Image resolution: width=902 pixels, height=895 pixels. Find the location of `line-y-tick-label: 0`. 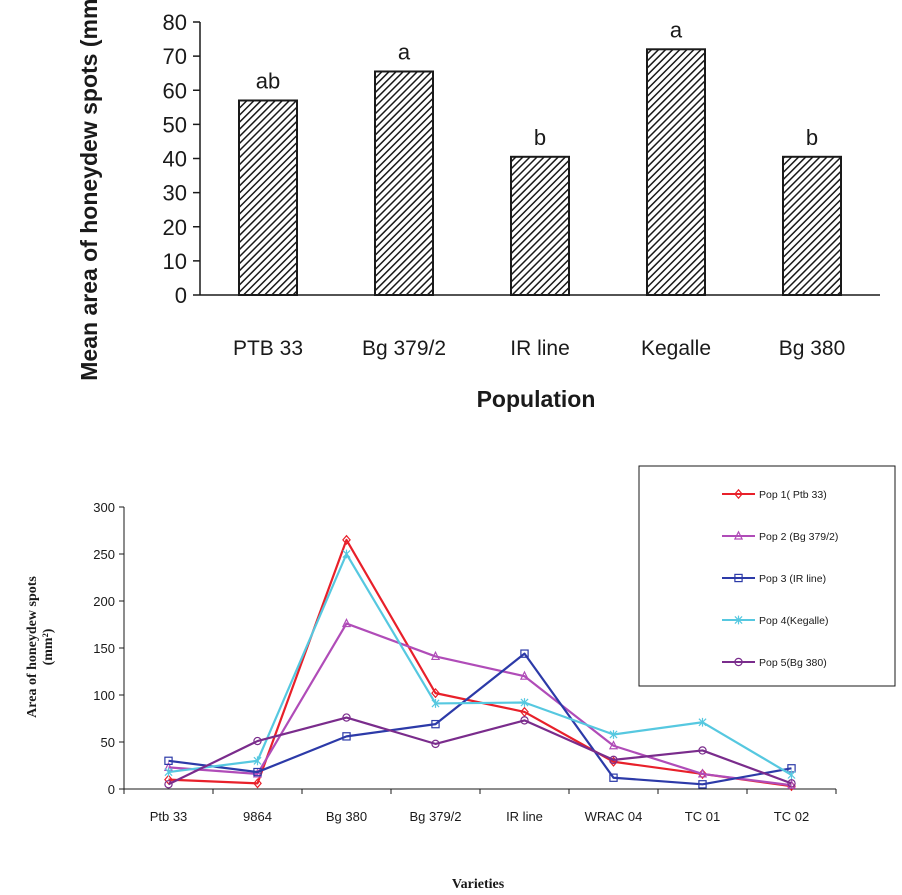

line-y-tick-label: 0 is located at coordinates (111, 789).